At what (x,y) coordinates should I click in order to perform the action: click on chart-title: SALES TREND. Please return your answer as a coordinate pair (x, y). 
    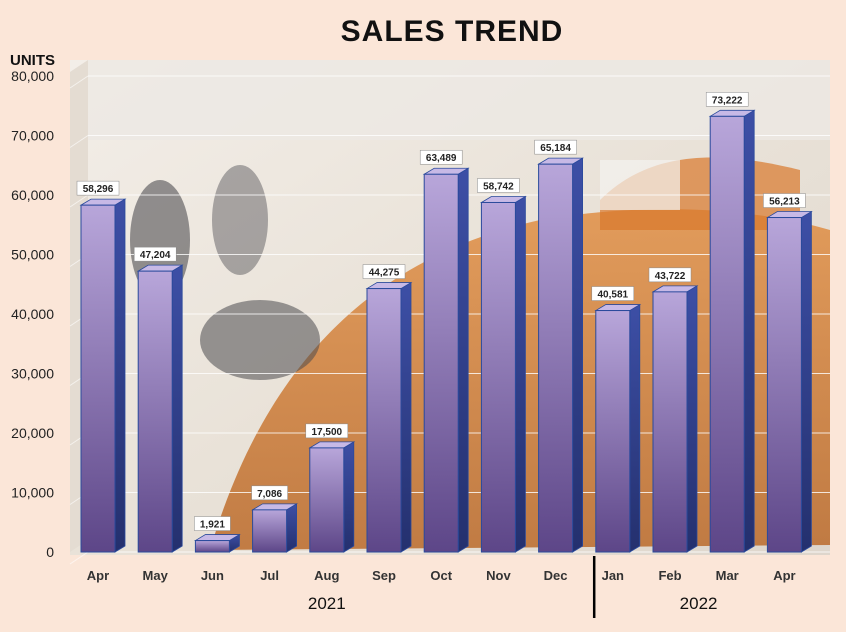
    Looking at the image, I should click on (452, 31).